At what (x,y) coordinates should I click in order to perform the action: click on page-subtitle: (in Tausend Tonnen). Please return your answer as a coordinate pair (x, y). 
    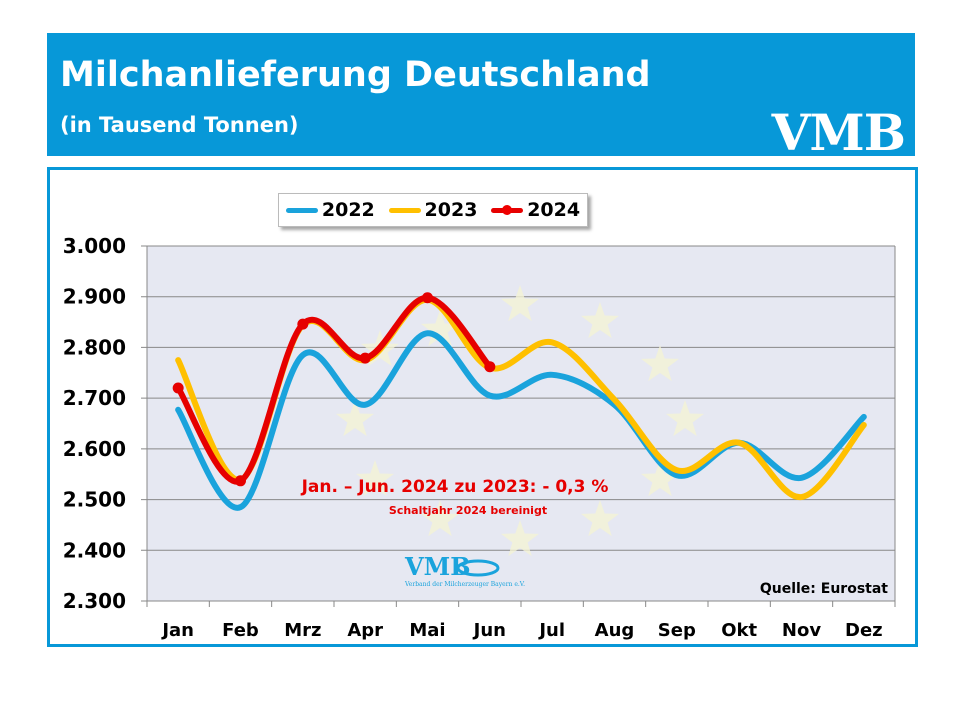
    Looking at the image, I should click on (179, 125).